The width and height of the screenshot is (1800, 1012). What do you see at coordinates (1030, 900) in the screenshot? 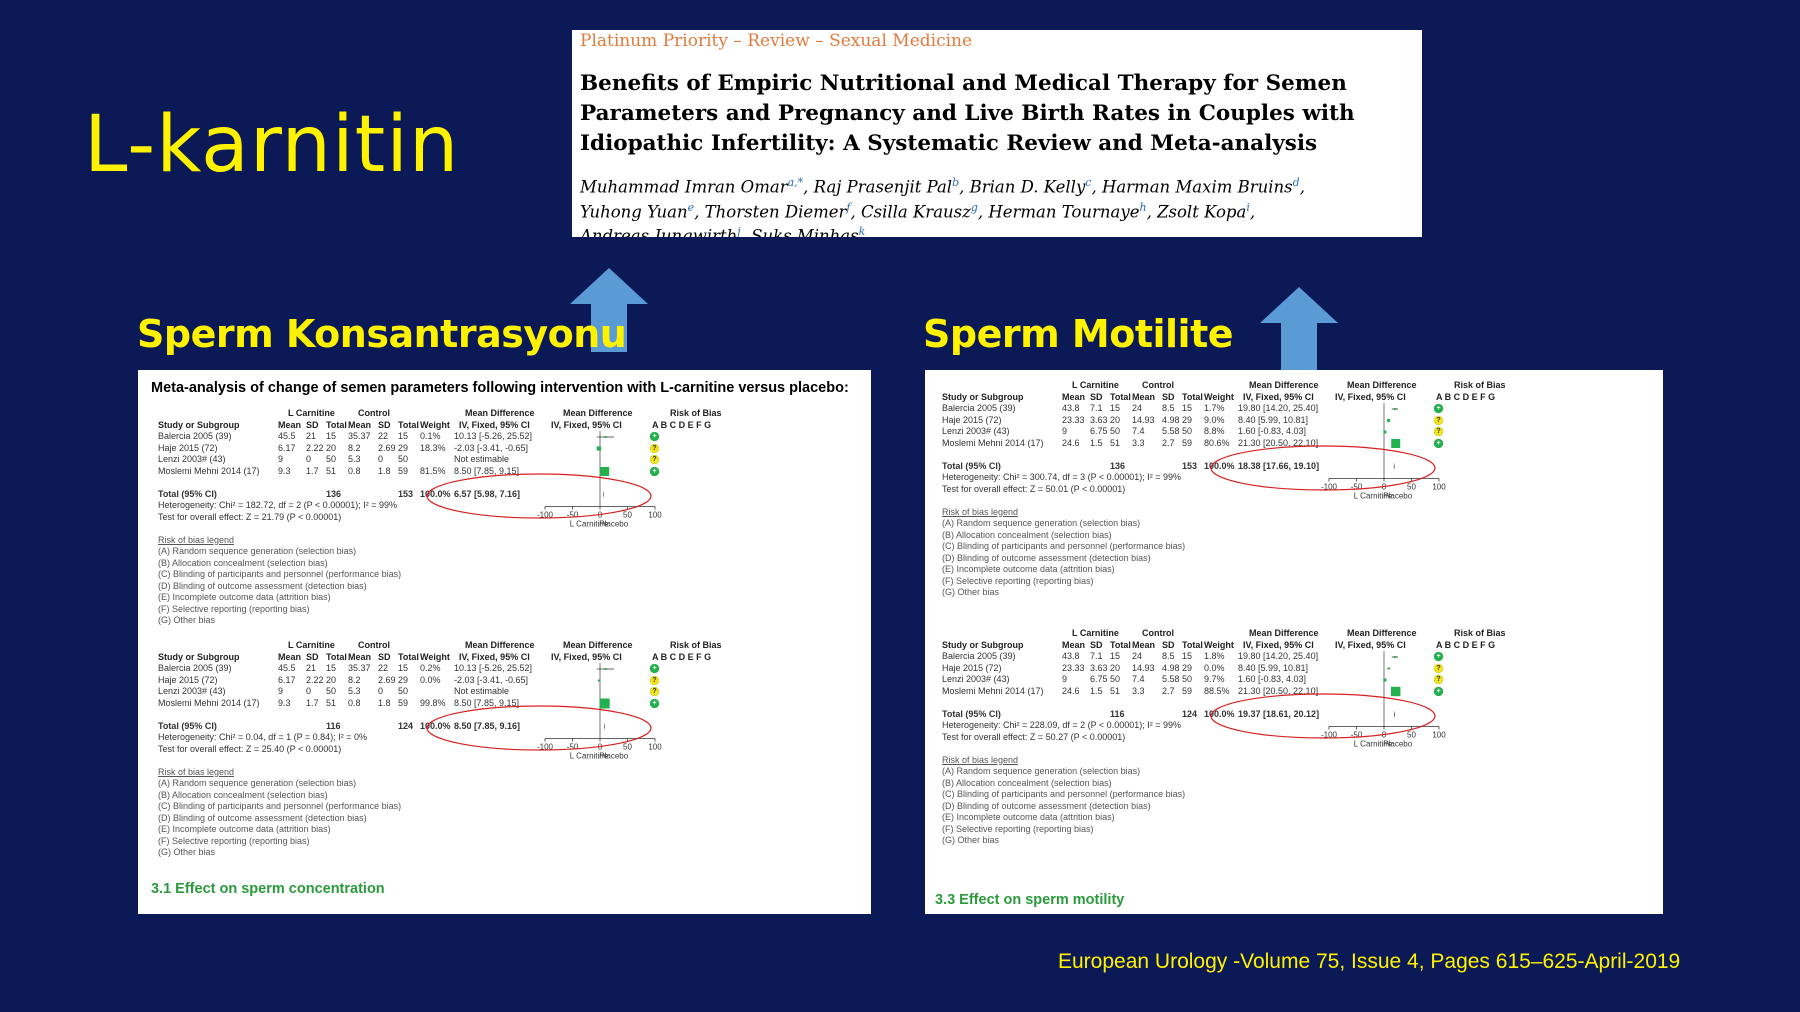
I see `panel-caption: 3.3 Effect on sperm motility` at bounding box center [1030, 900].